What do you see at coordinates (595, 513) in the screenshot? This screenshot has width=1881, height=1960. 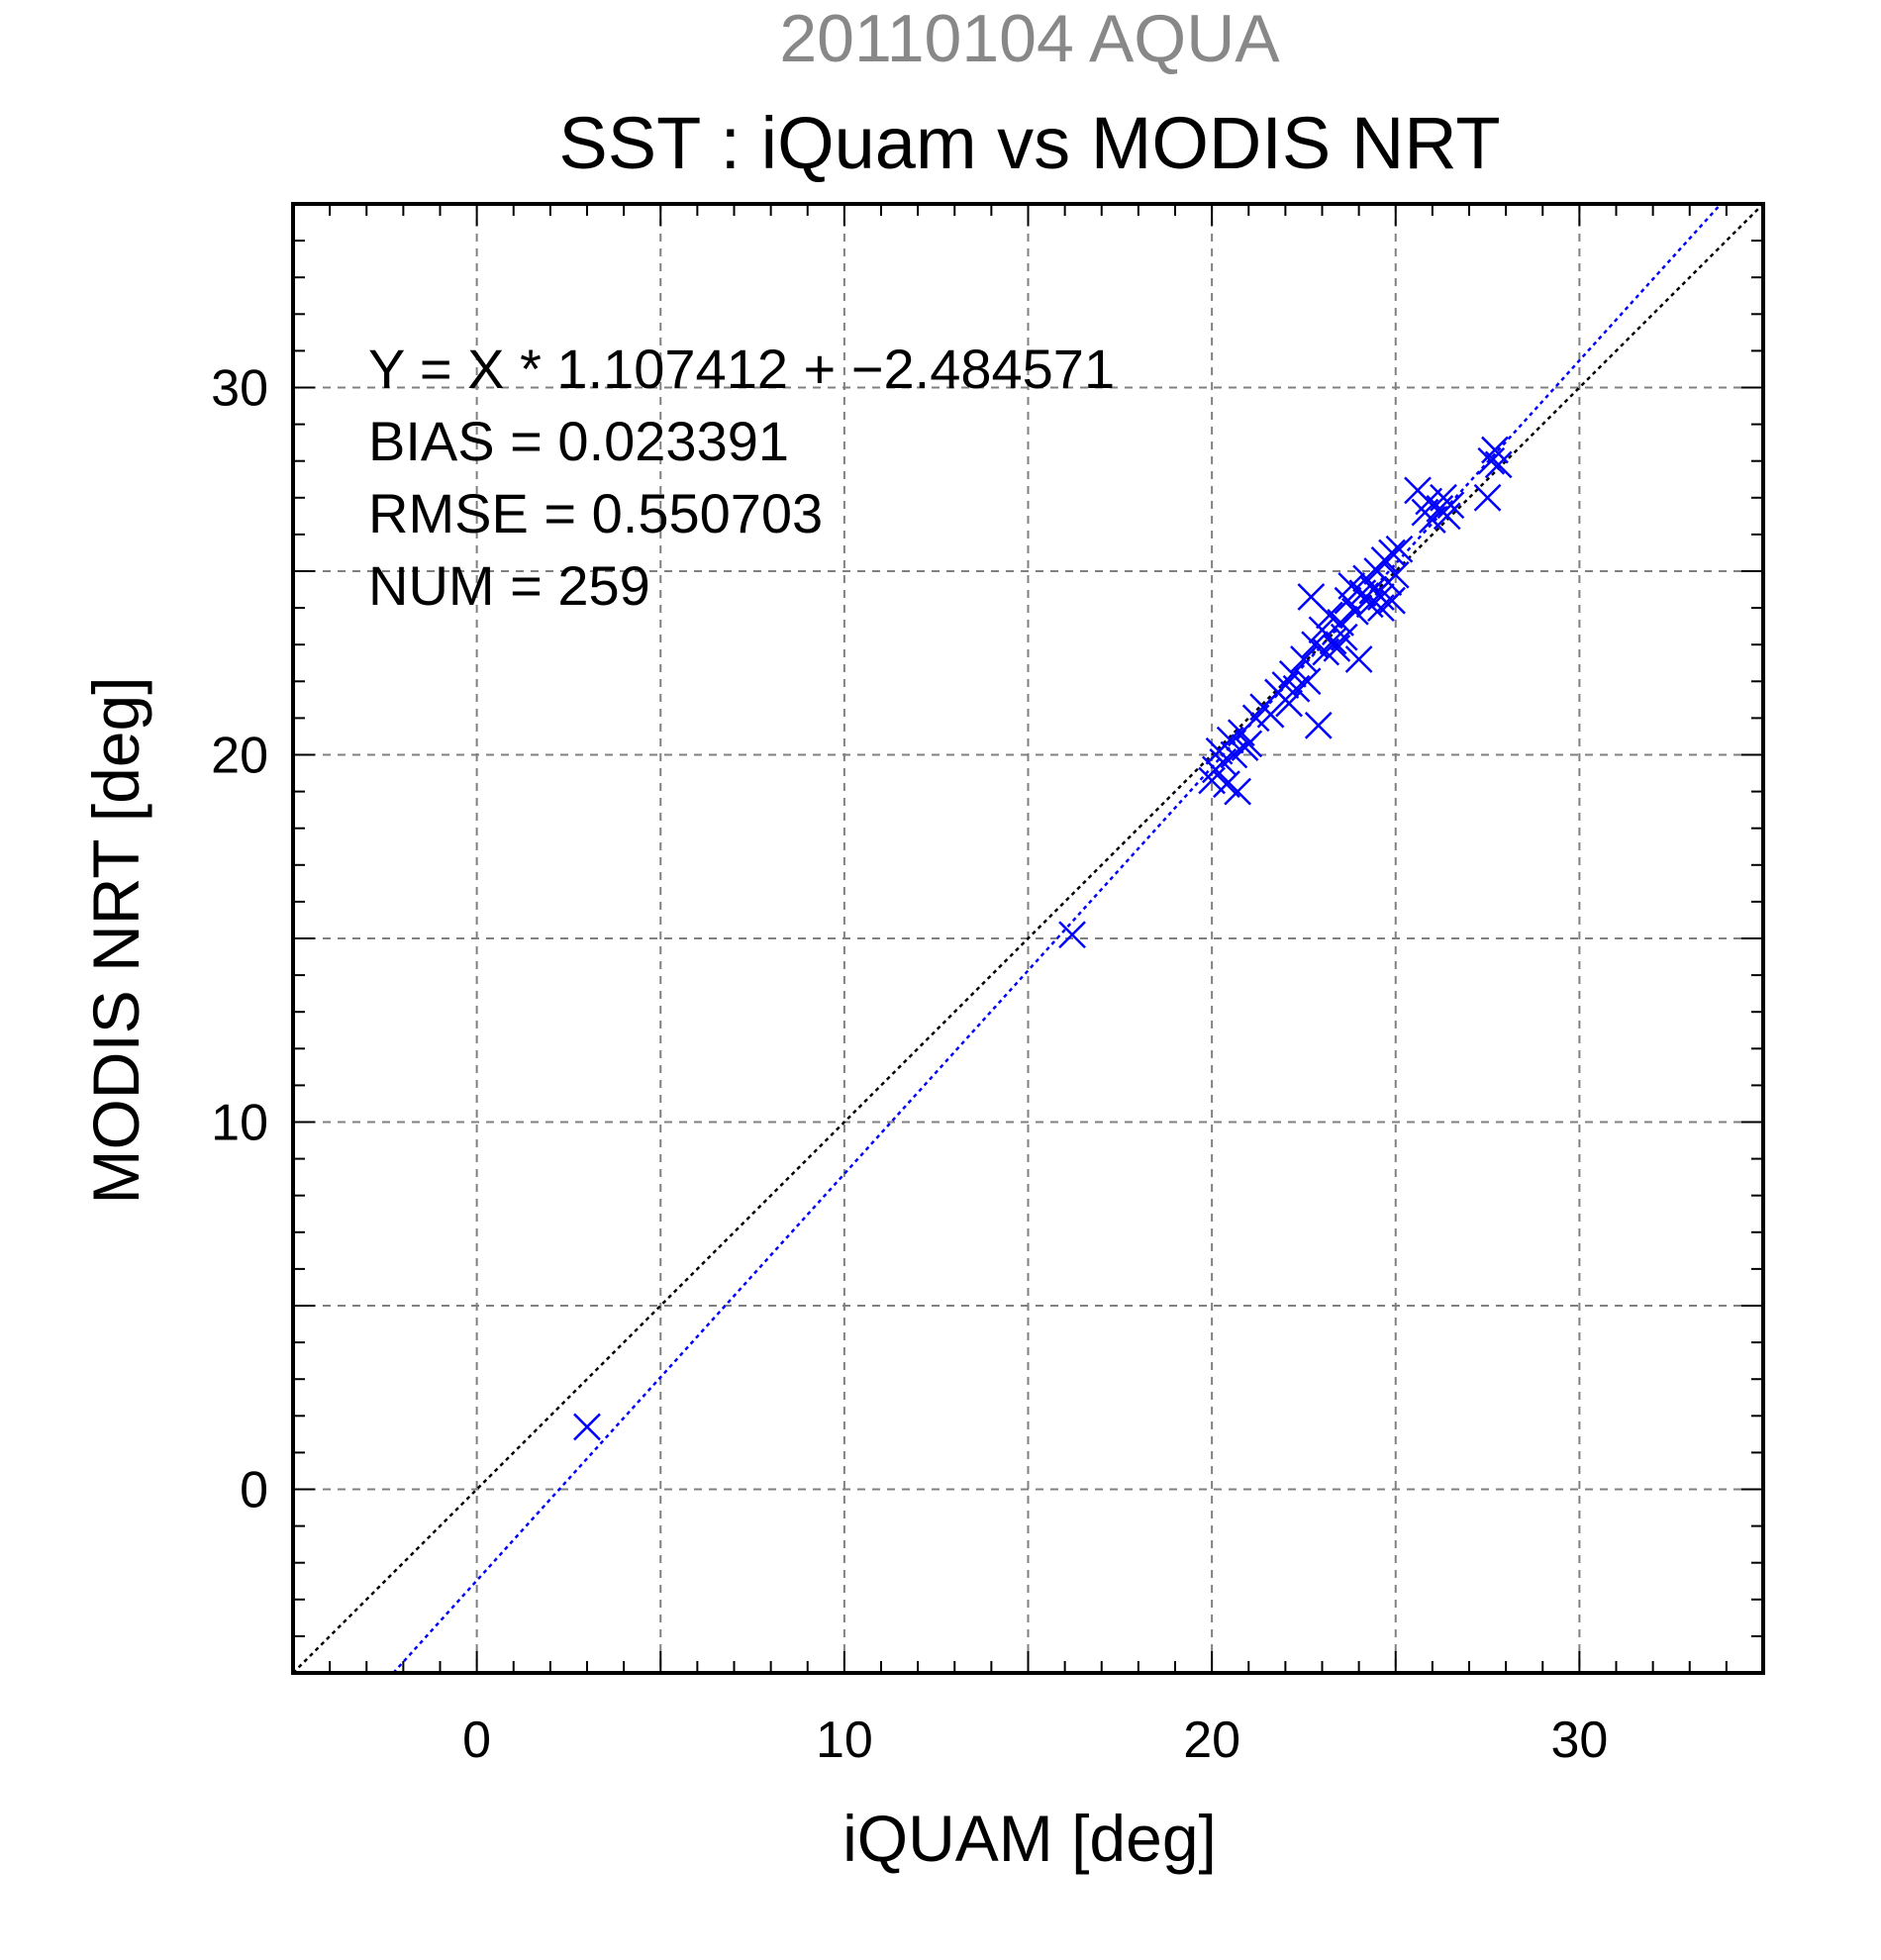 I see `annotation-line: RMSE = 0.550703` at bounding box center [595, 513].